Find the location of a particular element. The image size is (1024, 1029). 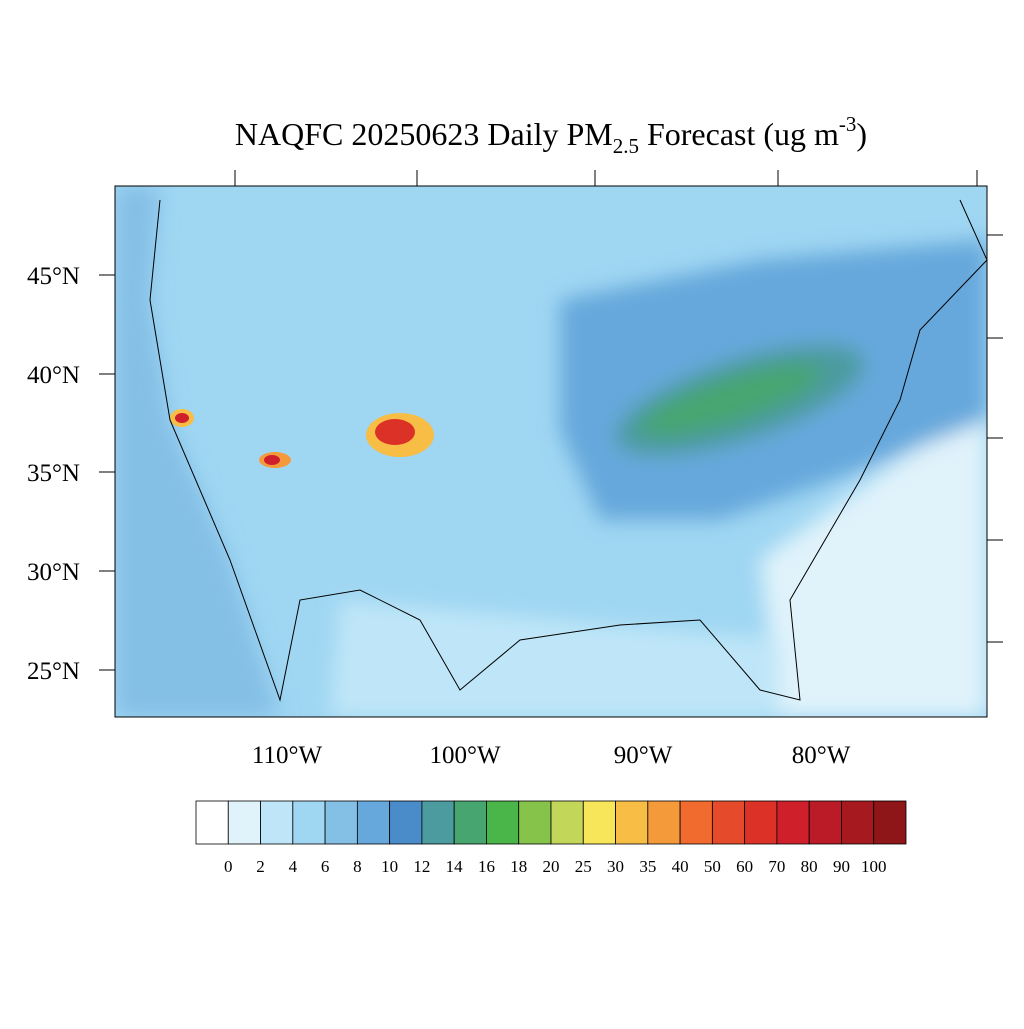

colorbar-label: 50 is located at coordinates (712, 866).